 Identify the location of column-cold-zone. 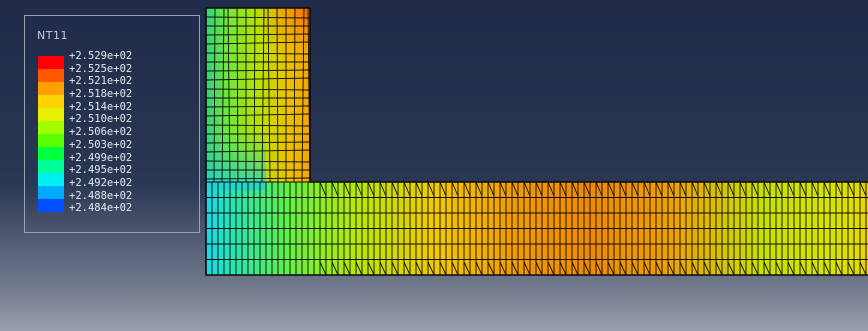
(236, 160).